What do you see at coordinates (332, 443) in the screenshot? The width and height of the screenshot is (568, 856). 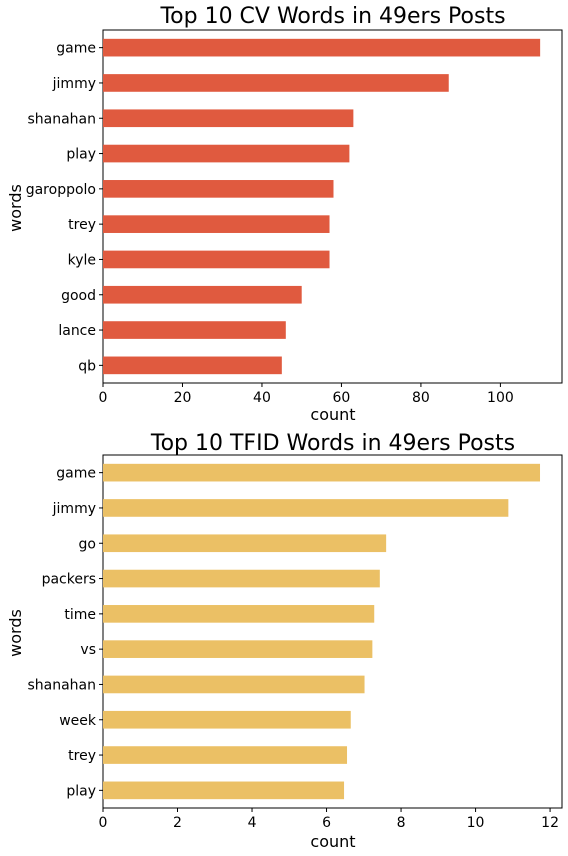 I see `chart-title: Top 10 TFID Words in 49ers Posts` at bounding box center [332, 443].